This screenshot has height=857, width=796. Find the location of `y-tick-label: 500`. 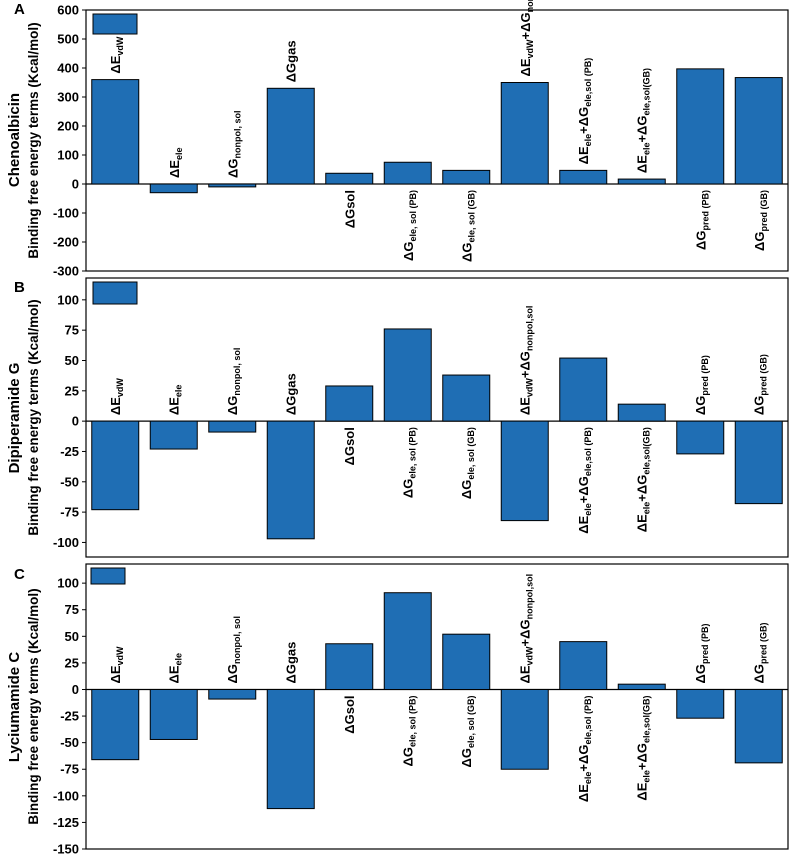

y-tick-label: 500 is located at coordinates (68, 39).